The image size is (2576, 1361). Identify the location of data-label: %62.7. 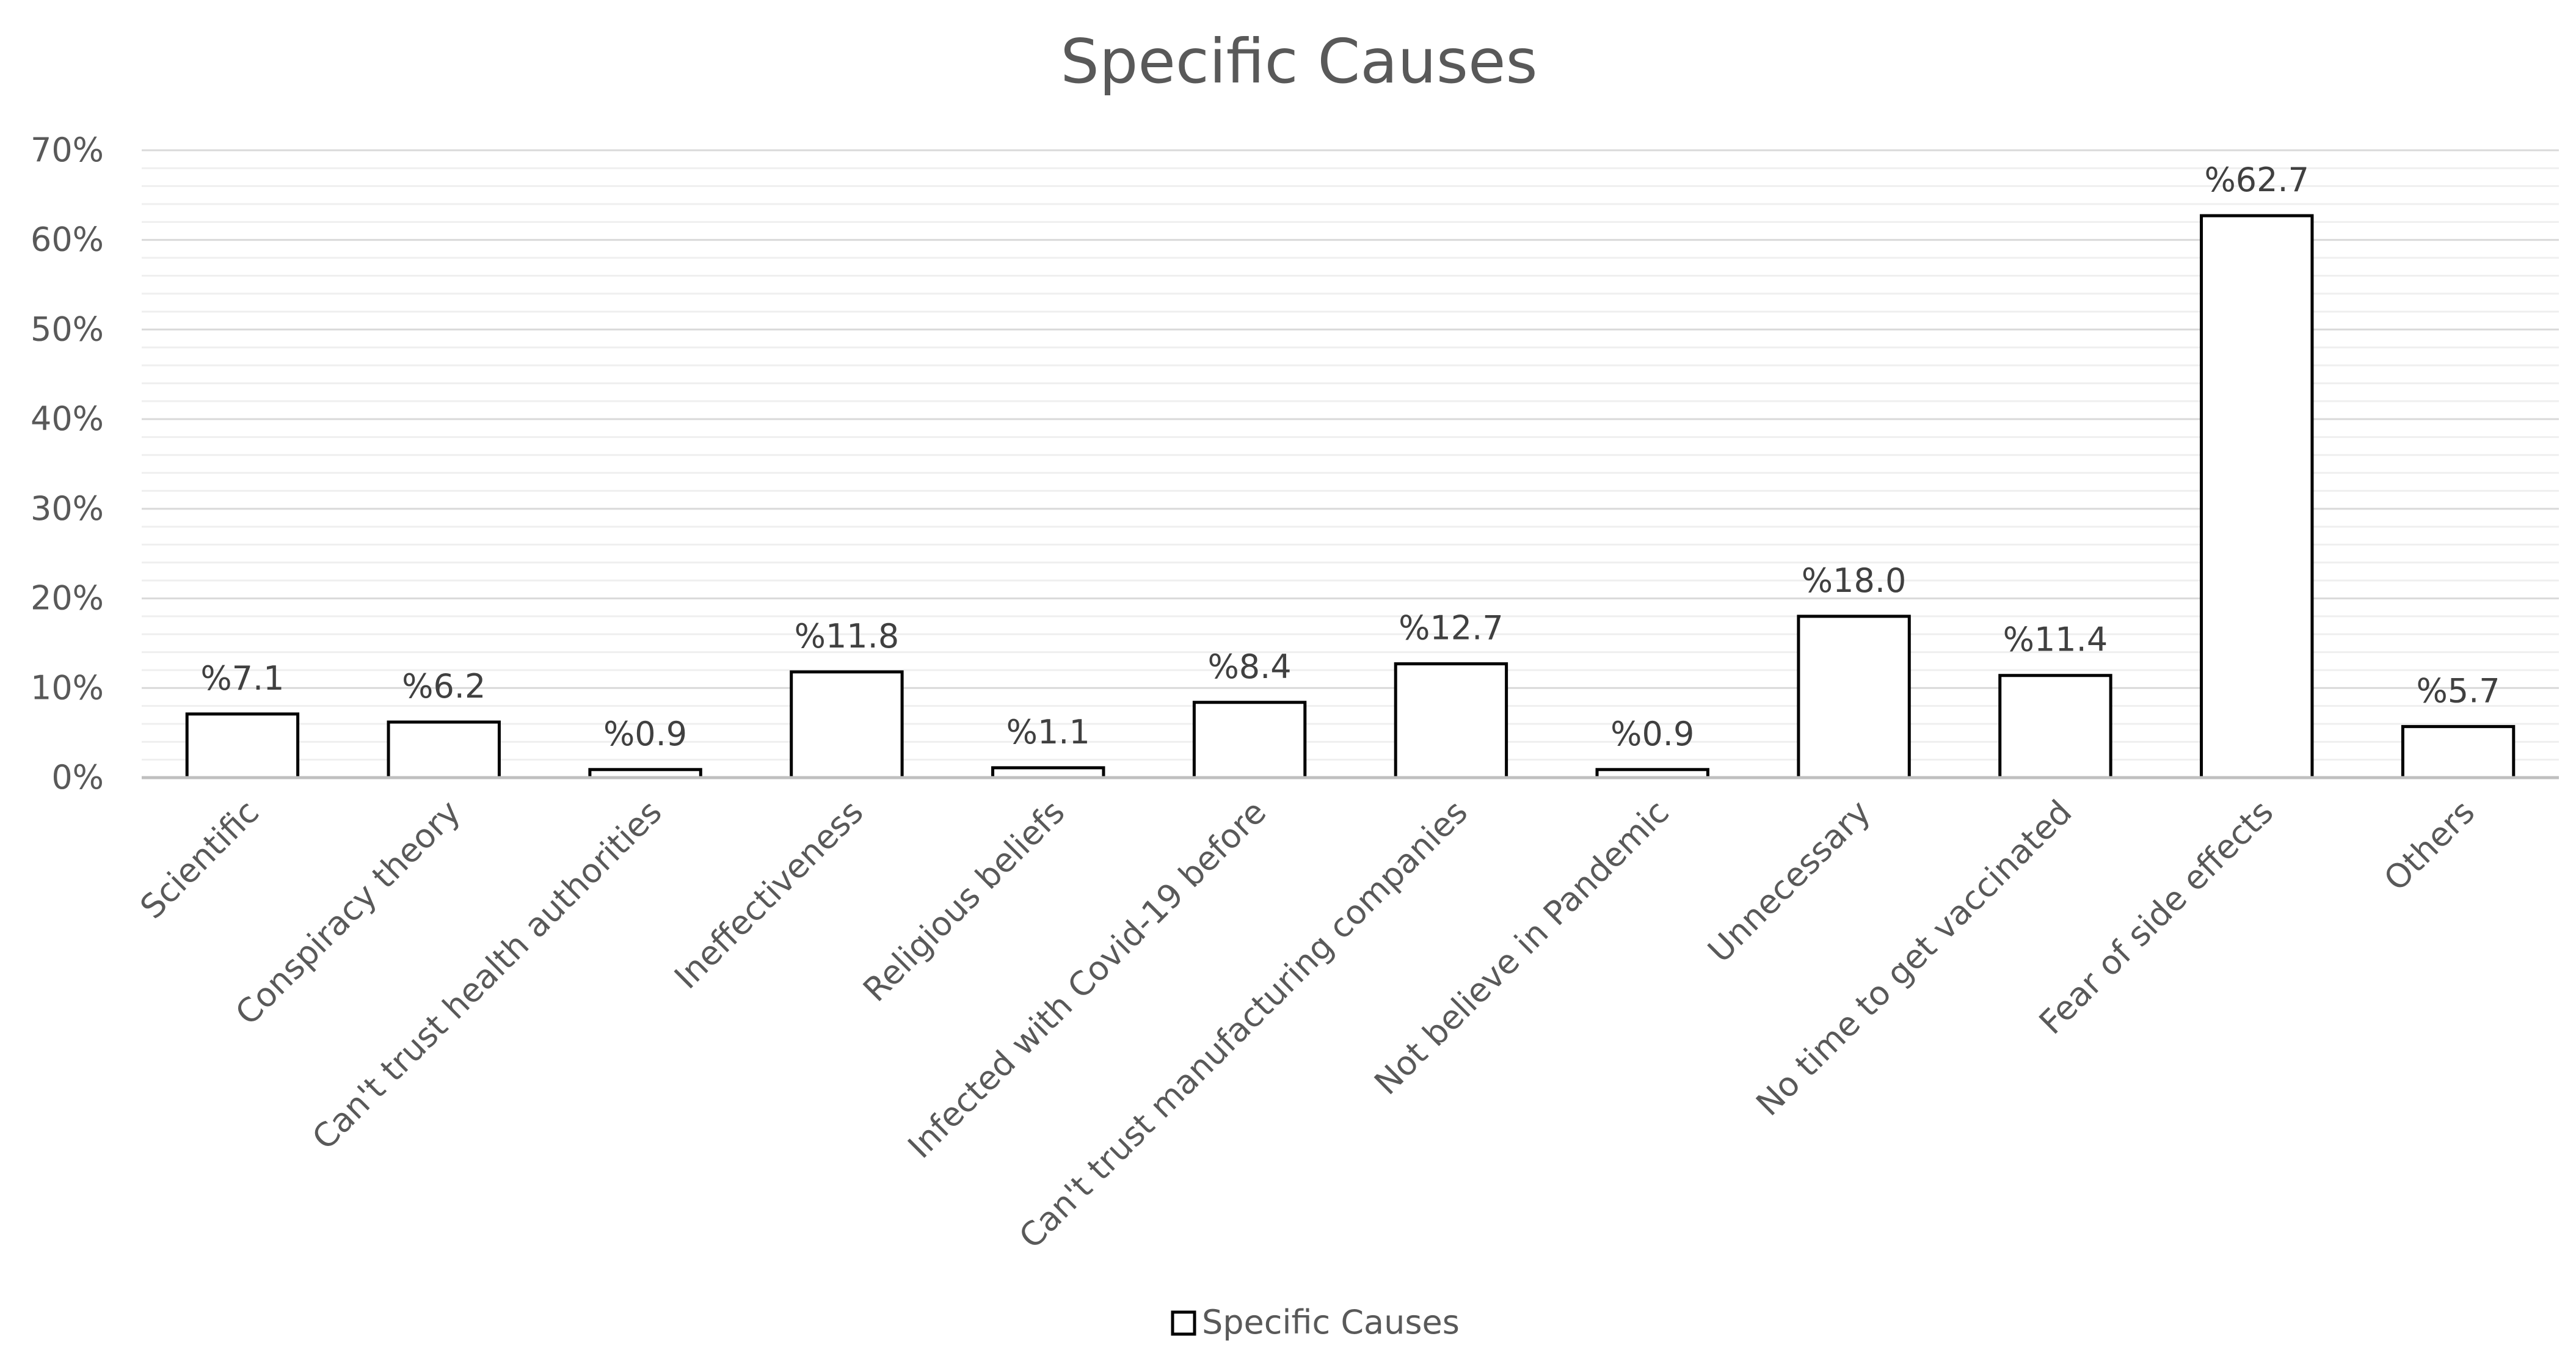
(2256, 180).